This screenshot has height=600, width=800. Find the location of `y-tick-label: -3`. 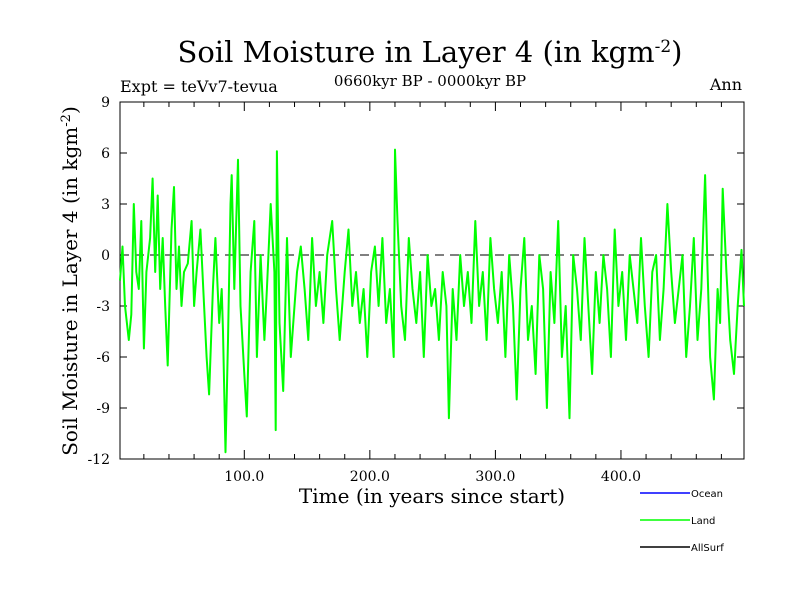

y-tick-label: -3 is located at coordinates (103, 307).